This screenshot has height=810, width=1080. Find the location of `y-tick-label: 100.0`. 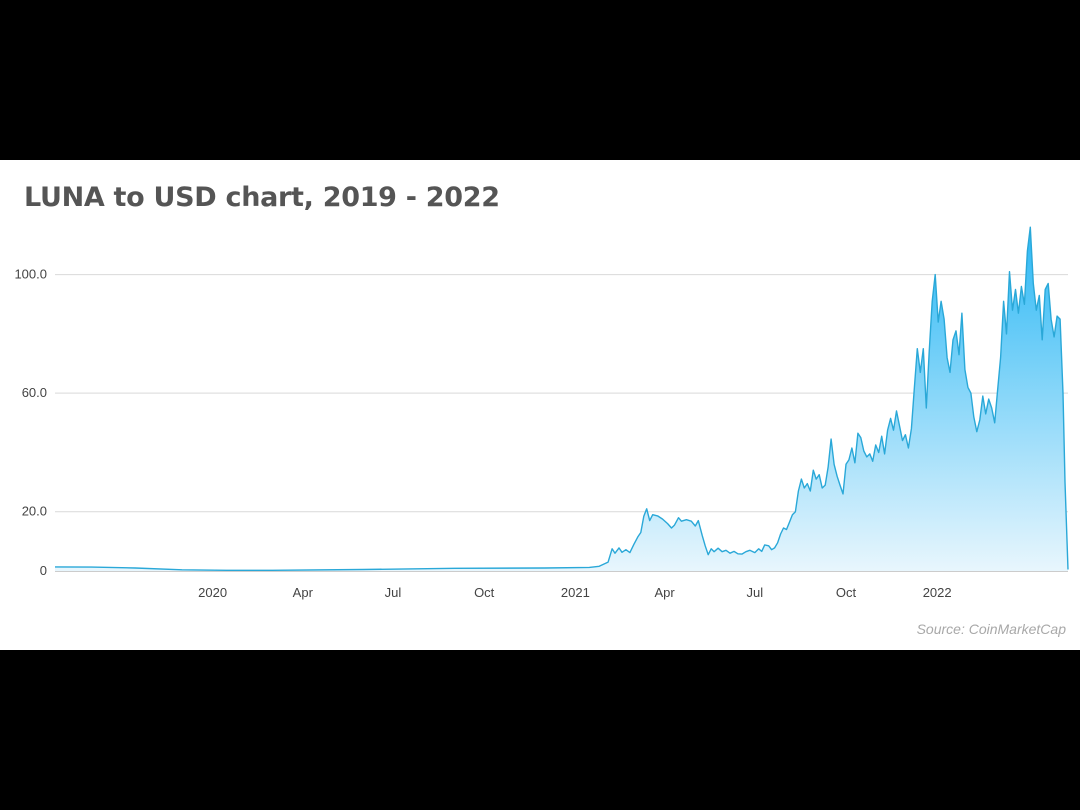

y-tick-label: 100.0 is located at coordinates (30, 274).